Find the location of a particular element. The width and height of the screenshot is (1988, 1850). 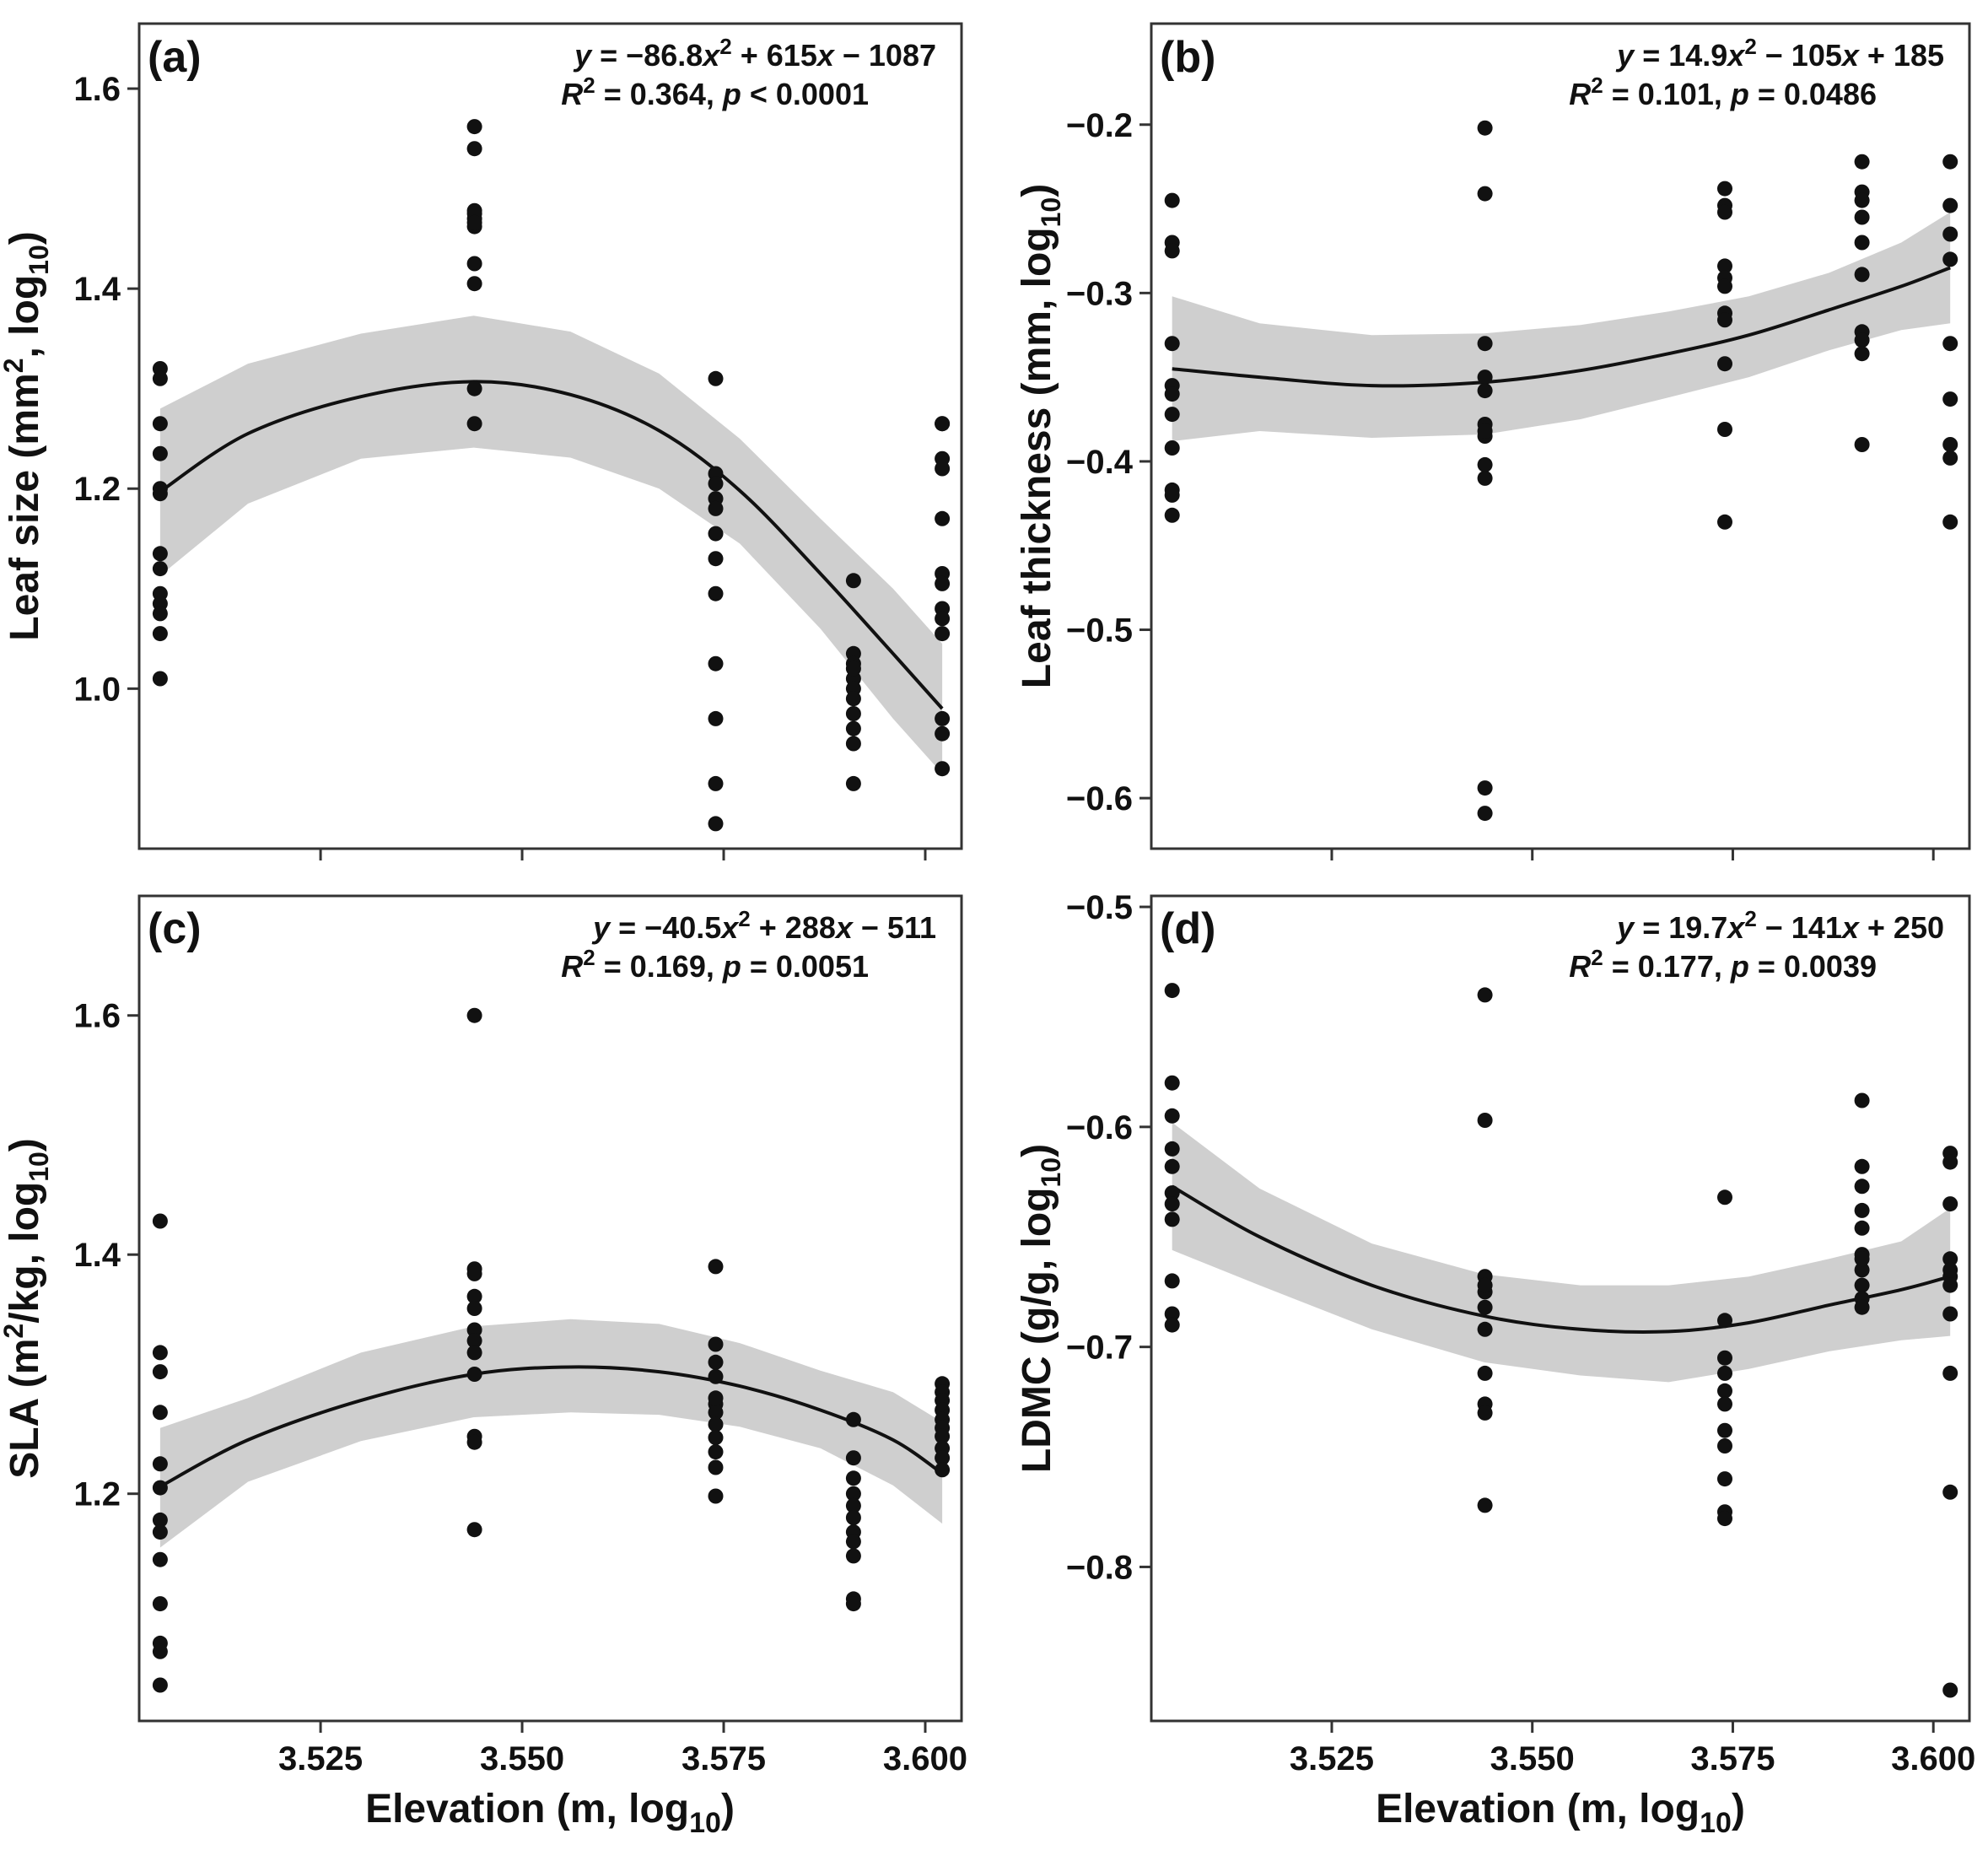

panel-b-equation-line-2: R2 = 0.101, p = 0.0486 is located at coordinates (1723, 92).